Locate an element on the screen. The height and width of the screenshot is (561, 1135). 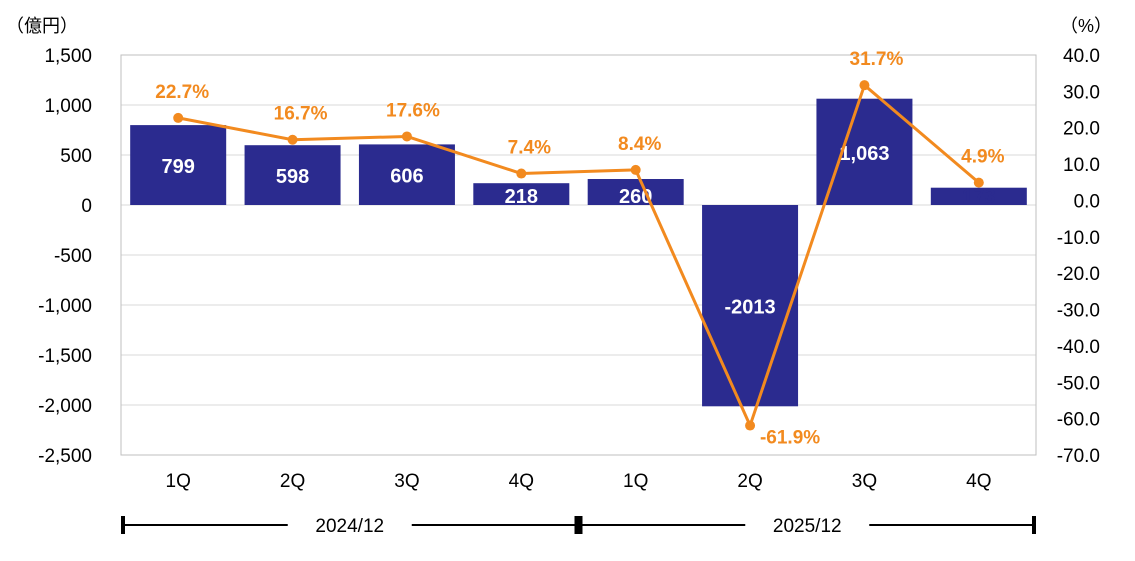
y-right-tick: -20.0 is located at coordinates (1078, 274).